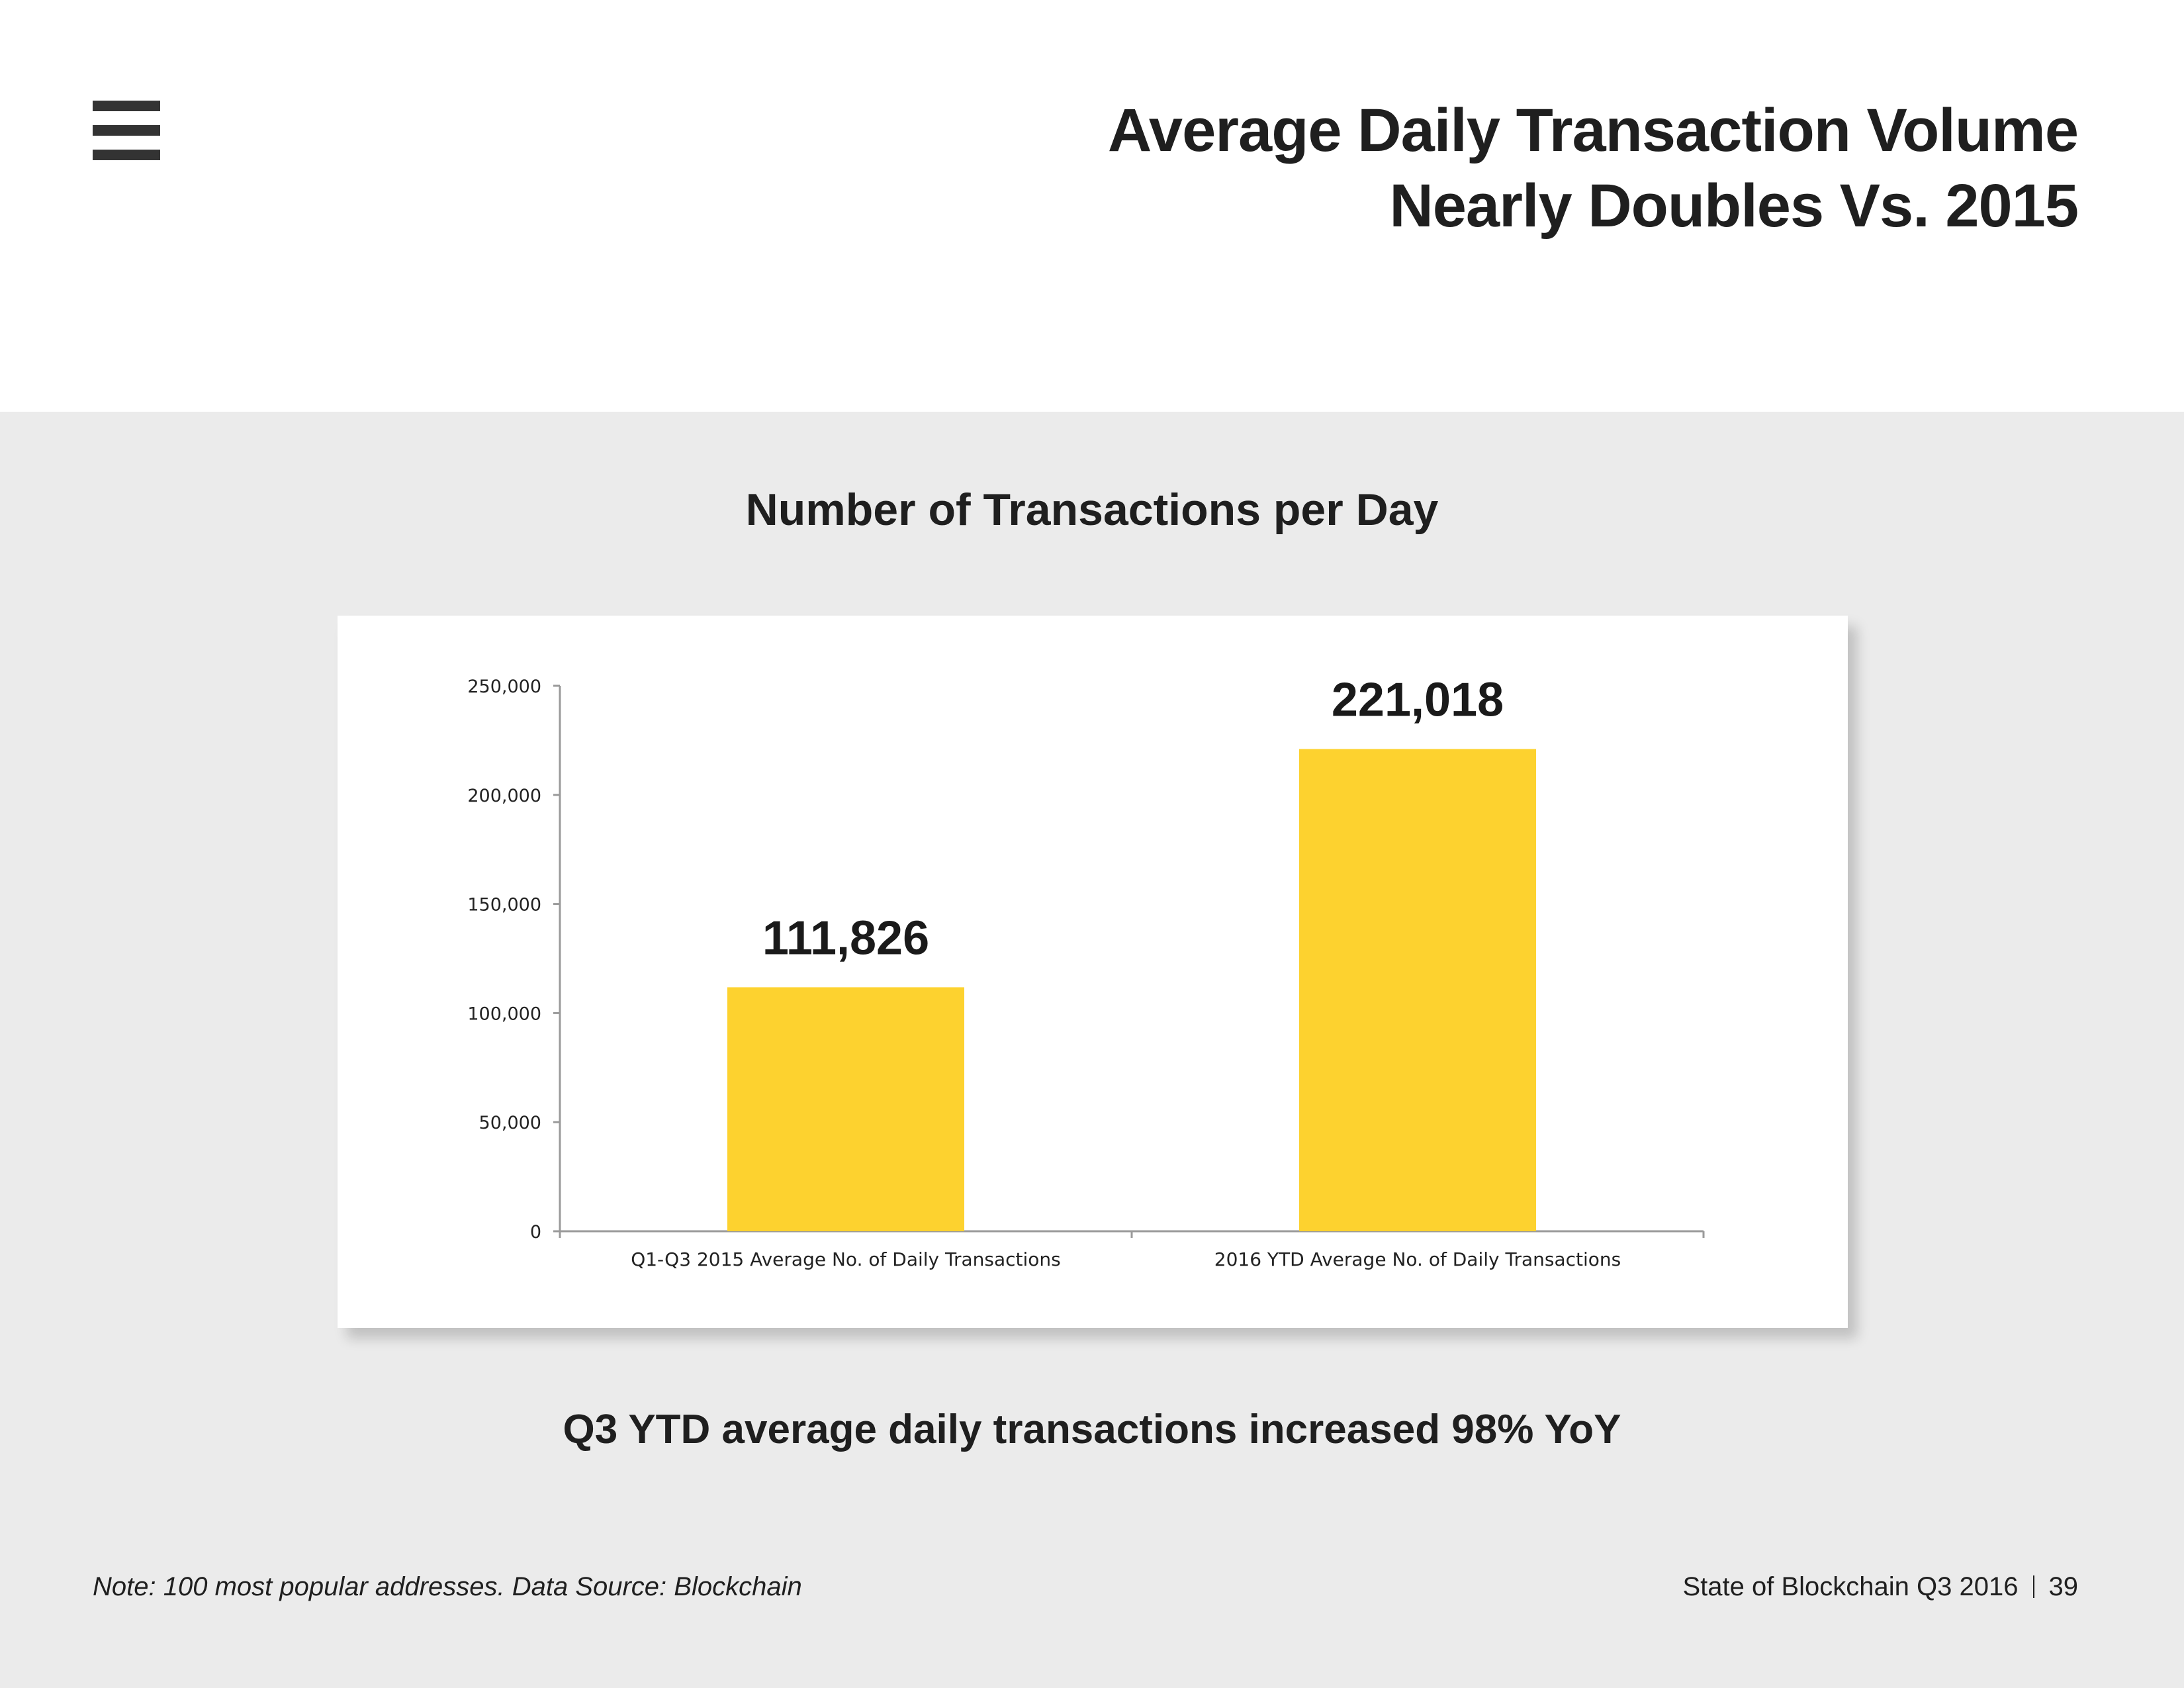  Describe the element at coordinates (1734, 206) in the screenshot. I see `page-title-line-2: Nearly Doubles Vs. 2015` at that location.